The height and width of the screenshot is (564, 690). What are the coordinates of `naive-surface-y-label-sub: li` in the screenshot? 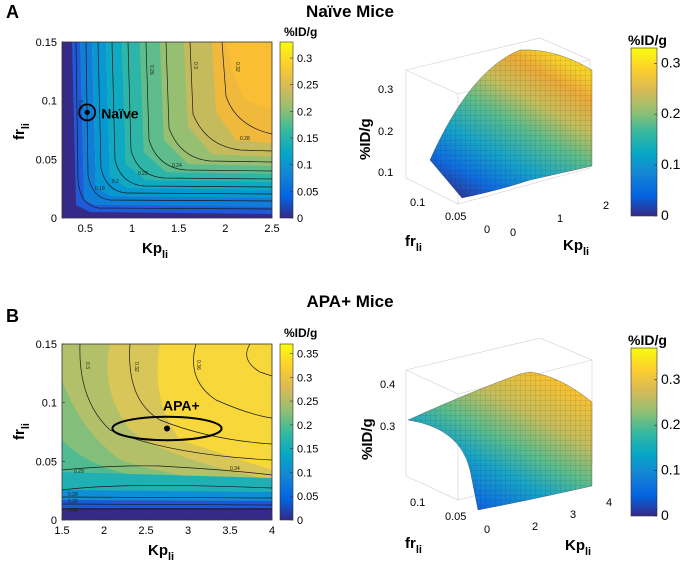 It's located at (419, 248).